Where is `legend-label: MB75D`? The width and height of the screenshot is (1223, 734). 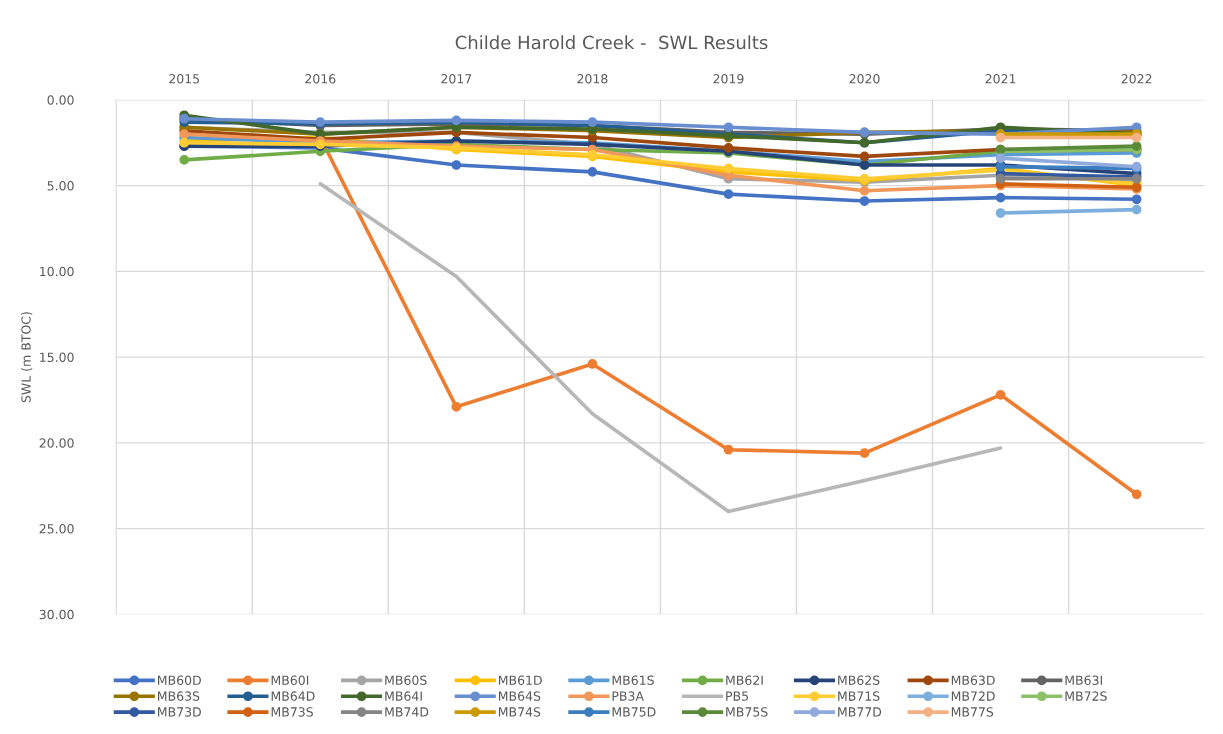 legend-label: MB75D is located at coordinates (634, 712).